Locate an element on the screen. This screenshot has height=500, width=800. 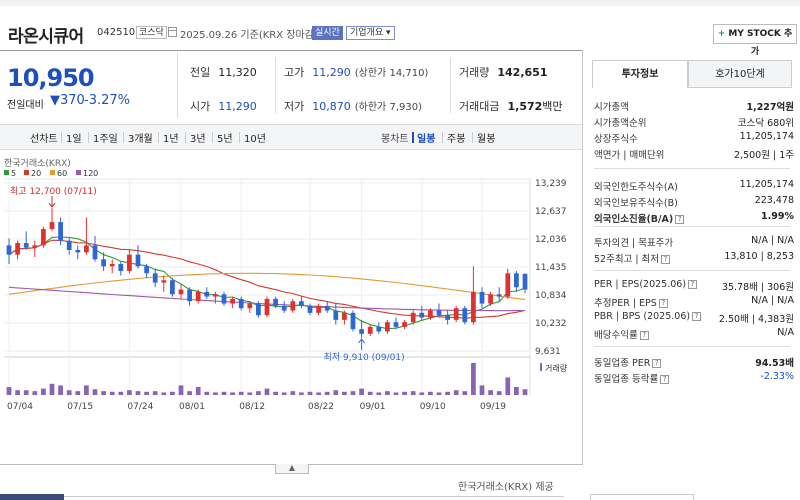
add-mystock-button: + MY STOCK 추가 is located at coordinates (755, 40).